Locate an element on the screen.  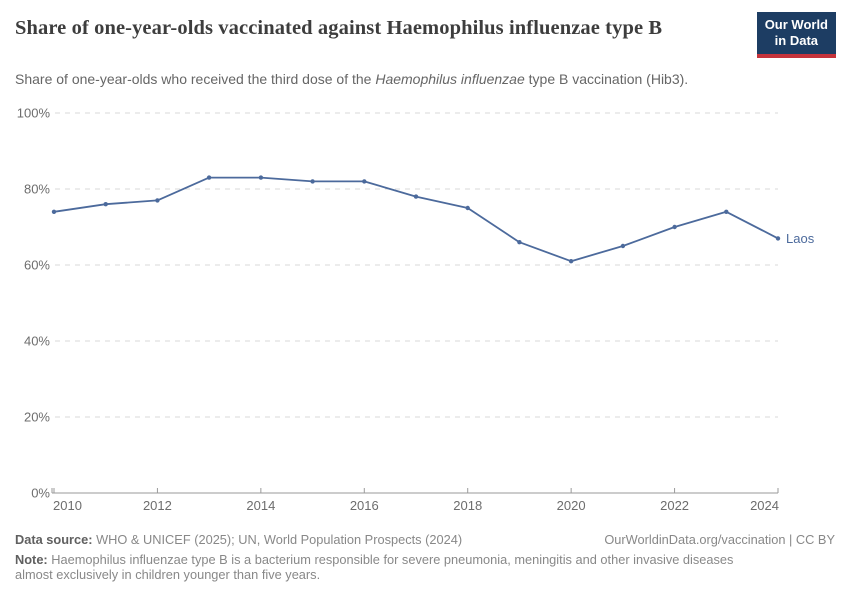
x-axis-label: 2016 is located at coordinates (364, 505).